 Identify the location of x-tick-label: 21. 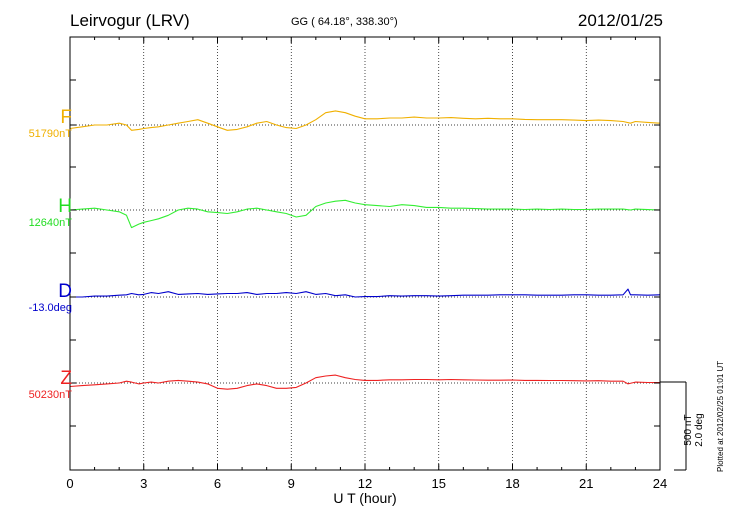
(586, 483).